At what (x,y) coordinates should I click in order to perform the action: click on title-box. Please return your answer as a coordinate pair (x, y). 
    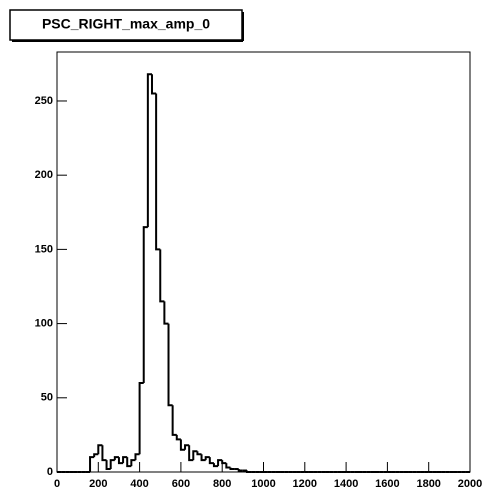
    Looking at the image, I should click on (126, 25).